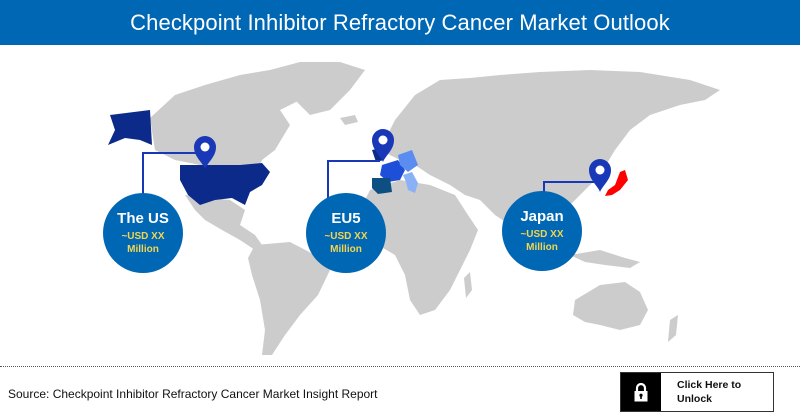  I want to click on region-bubble-japan: Japan ~USD XX Million, so click(542, 231).